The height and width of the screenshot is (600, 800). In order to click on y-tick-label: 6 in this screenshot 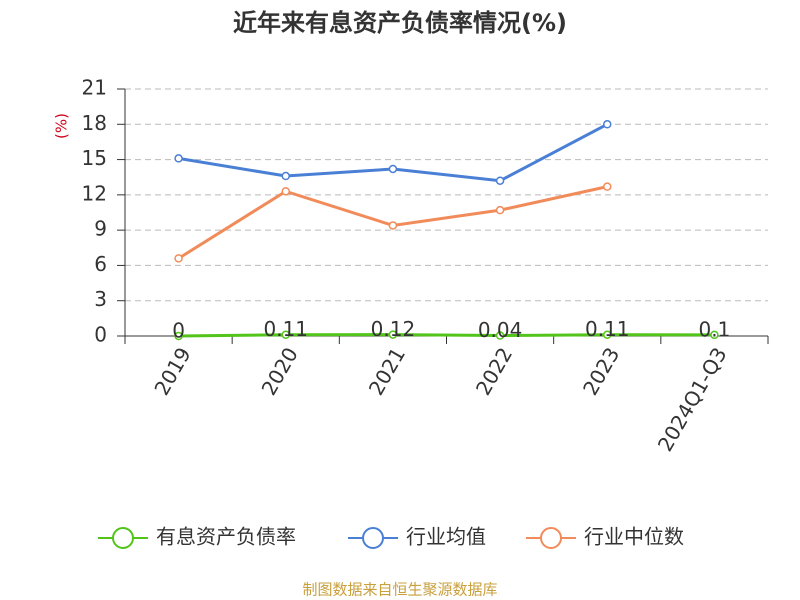, I will do `click(100, 264)`.